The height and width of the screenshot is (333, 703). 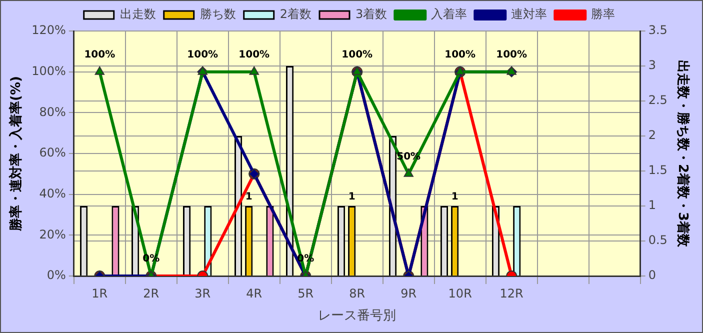 What do you see at coordinates (658, 100) in the screenshot?
I see `y2-tick-label: 2.5` at bounding box center [658, 100].